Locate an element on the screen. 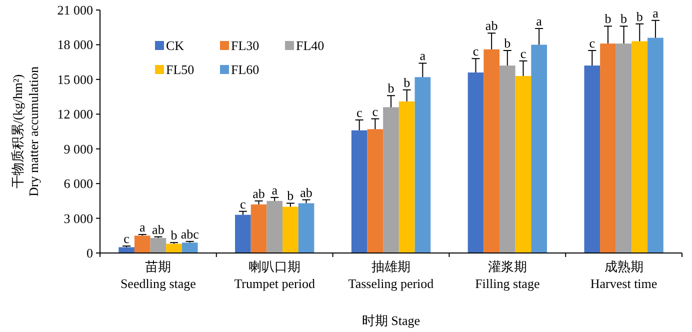 The width and height of the screenshot is (692, 332). x-tick-label: 抽雄期 Tasseling period is located at coordinates (391, 275).